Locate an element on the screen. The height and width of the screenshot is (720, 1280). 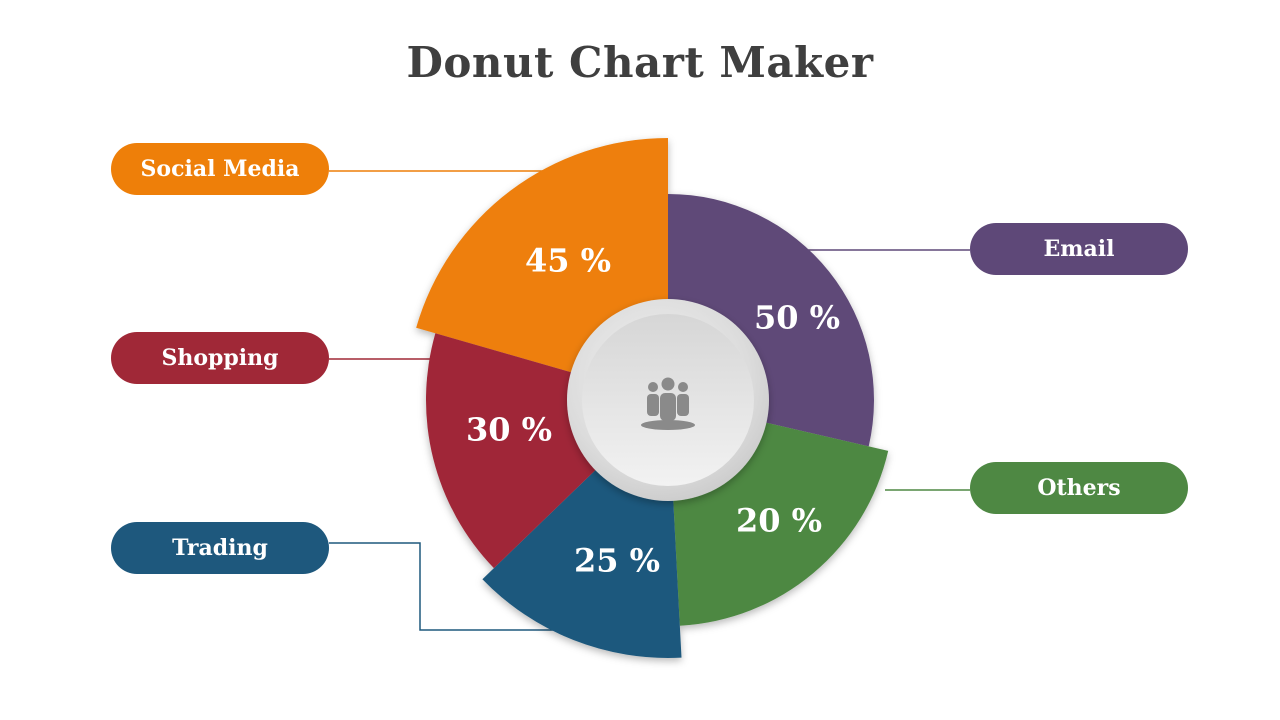
legend-label-trading: Trading is located at coordinates (220, 548).